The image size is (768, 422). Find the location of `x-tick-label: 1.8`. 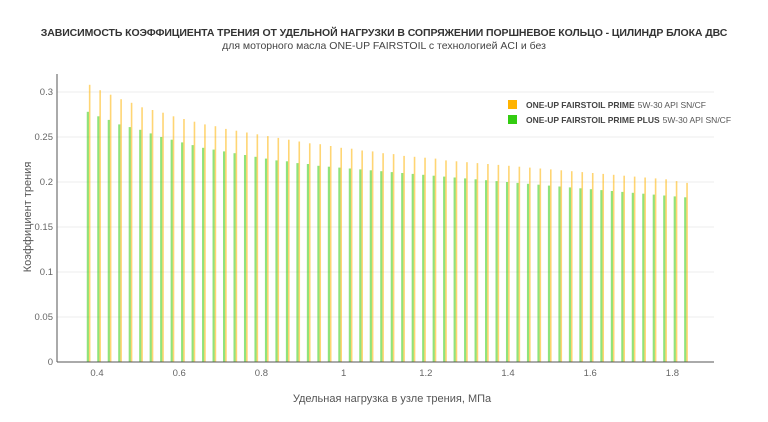

x-tick-label: 1.8 is located at coordinates (672, 373).